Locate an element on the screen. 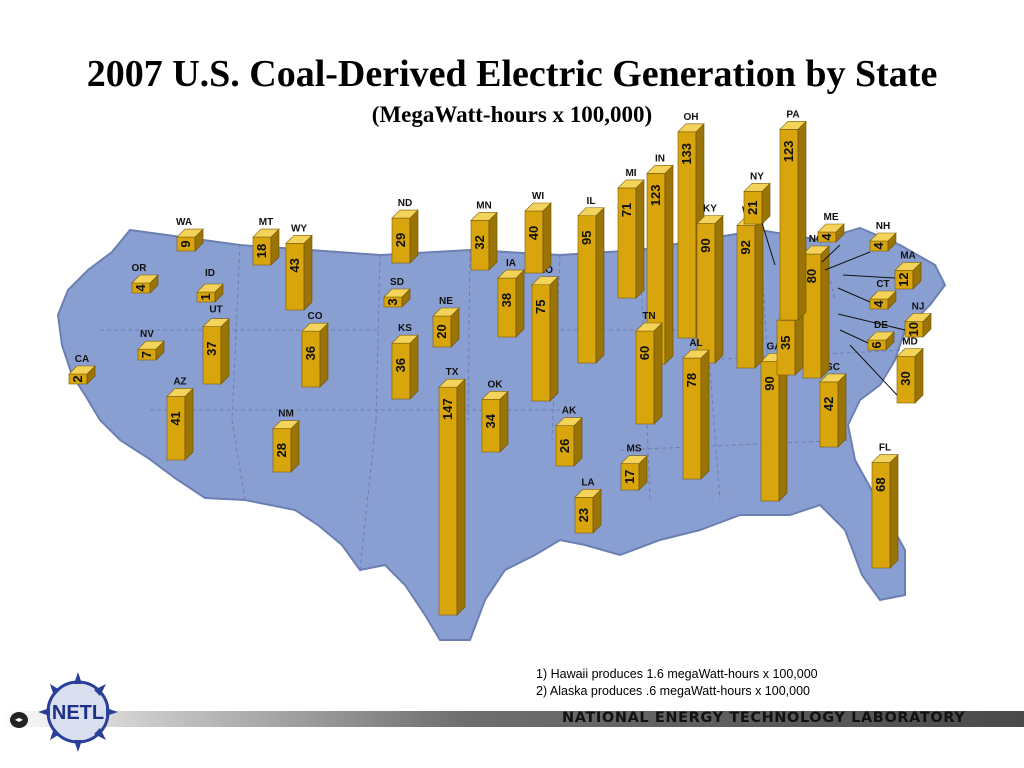 This screenshot has height=768, width=1024. bar-side-ga is located at coordinates (783, 427).